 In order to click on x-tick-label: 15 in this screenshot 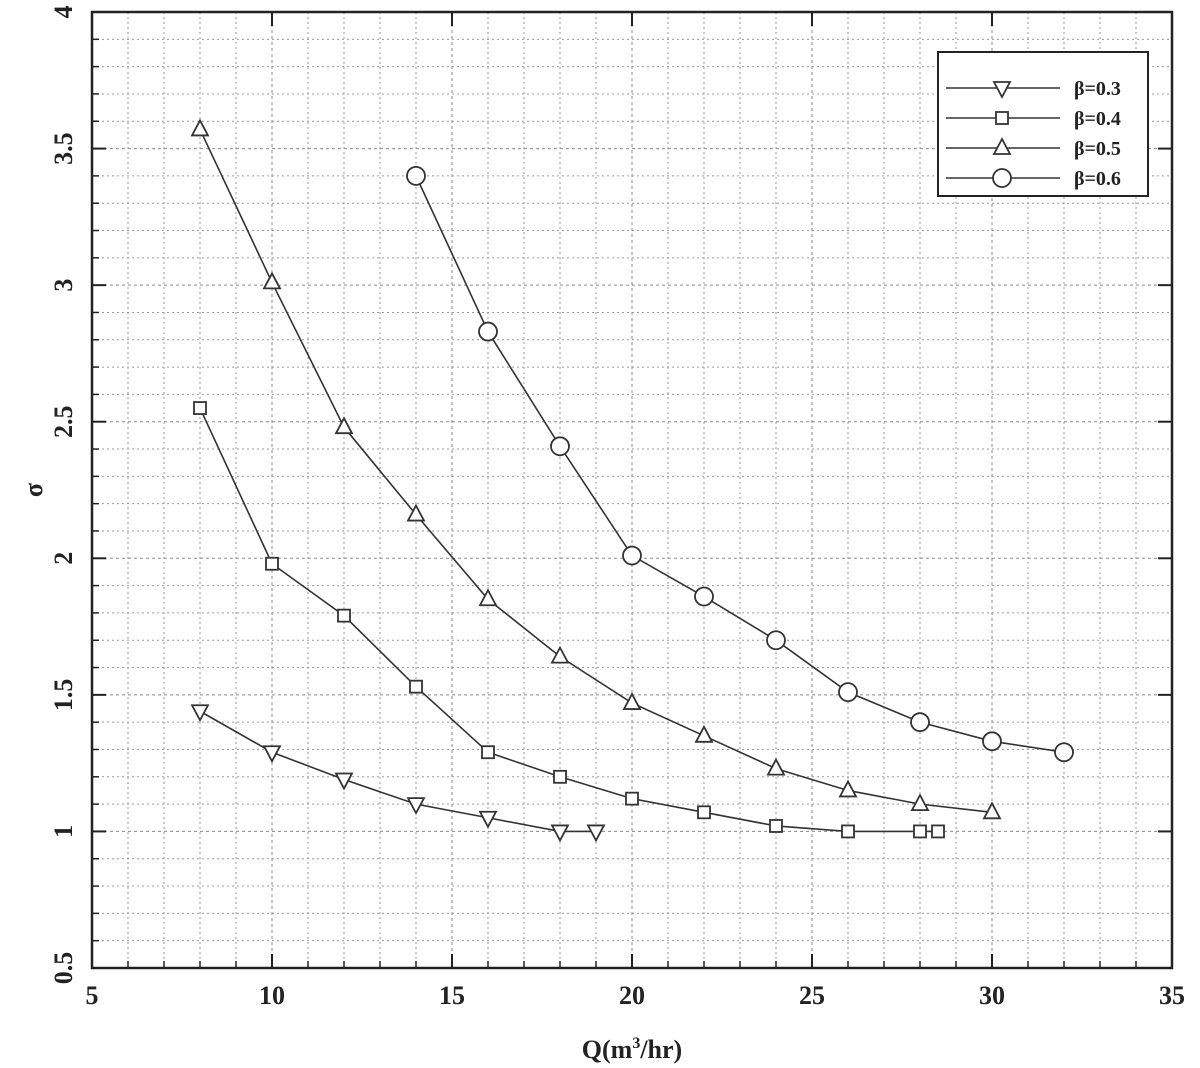, I will do `click(452, 995)`.